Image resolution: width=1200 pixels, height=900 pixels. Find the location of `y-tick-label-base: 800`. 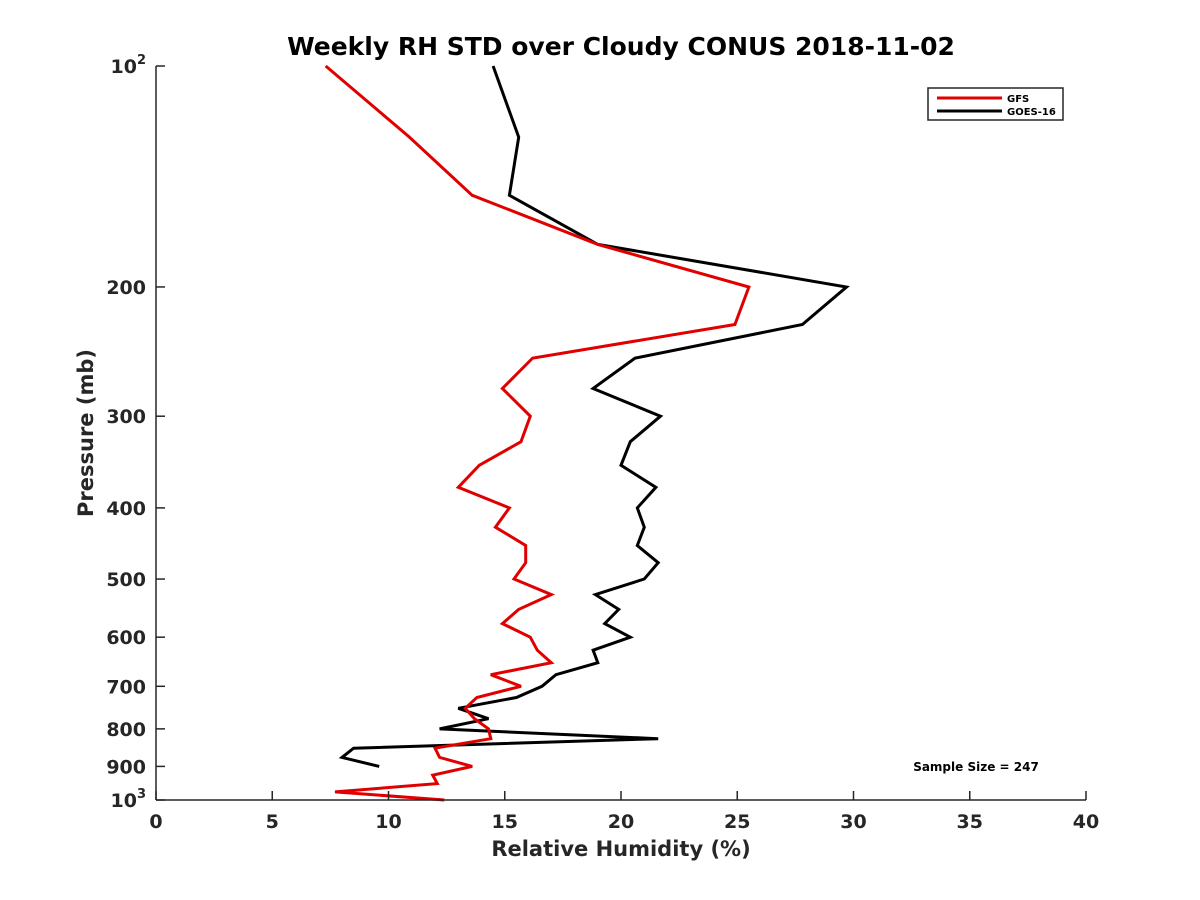

y-tick-label-base: 800 is located at coordinates (126, 730).